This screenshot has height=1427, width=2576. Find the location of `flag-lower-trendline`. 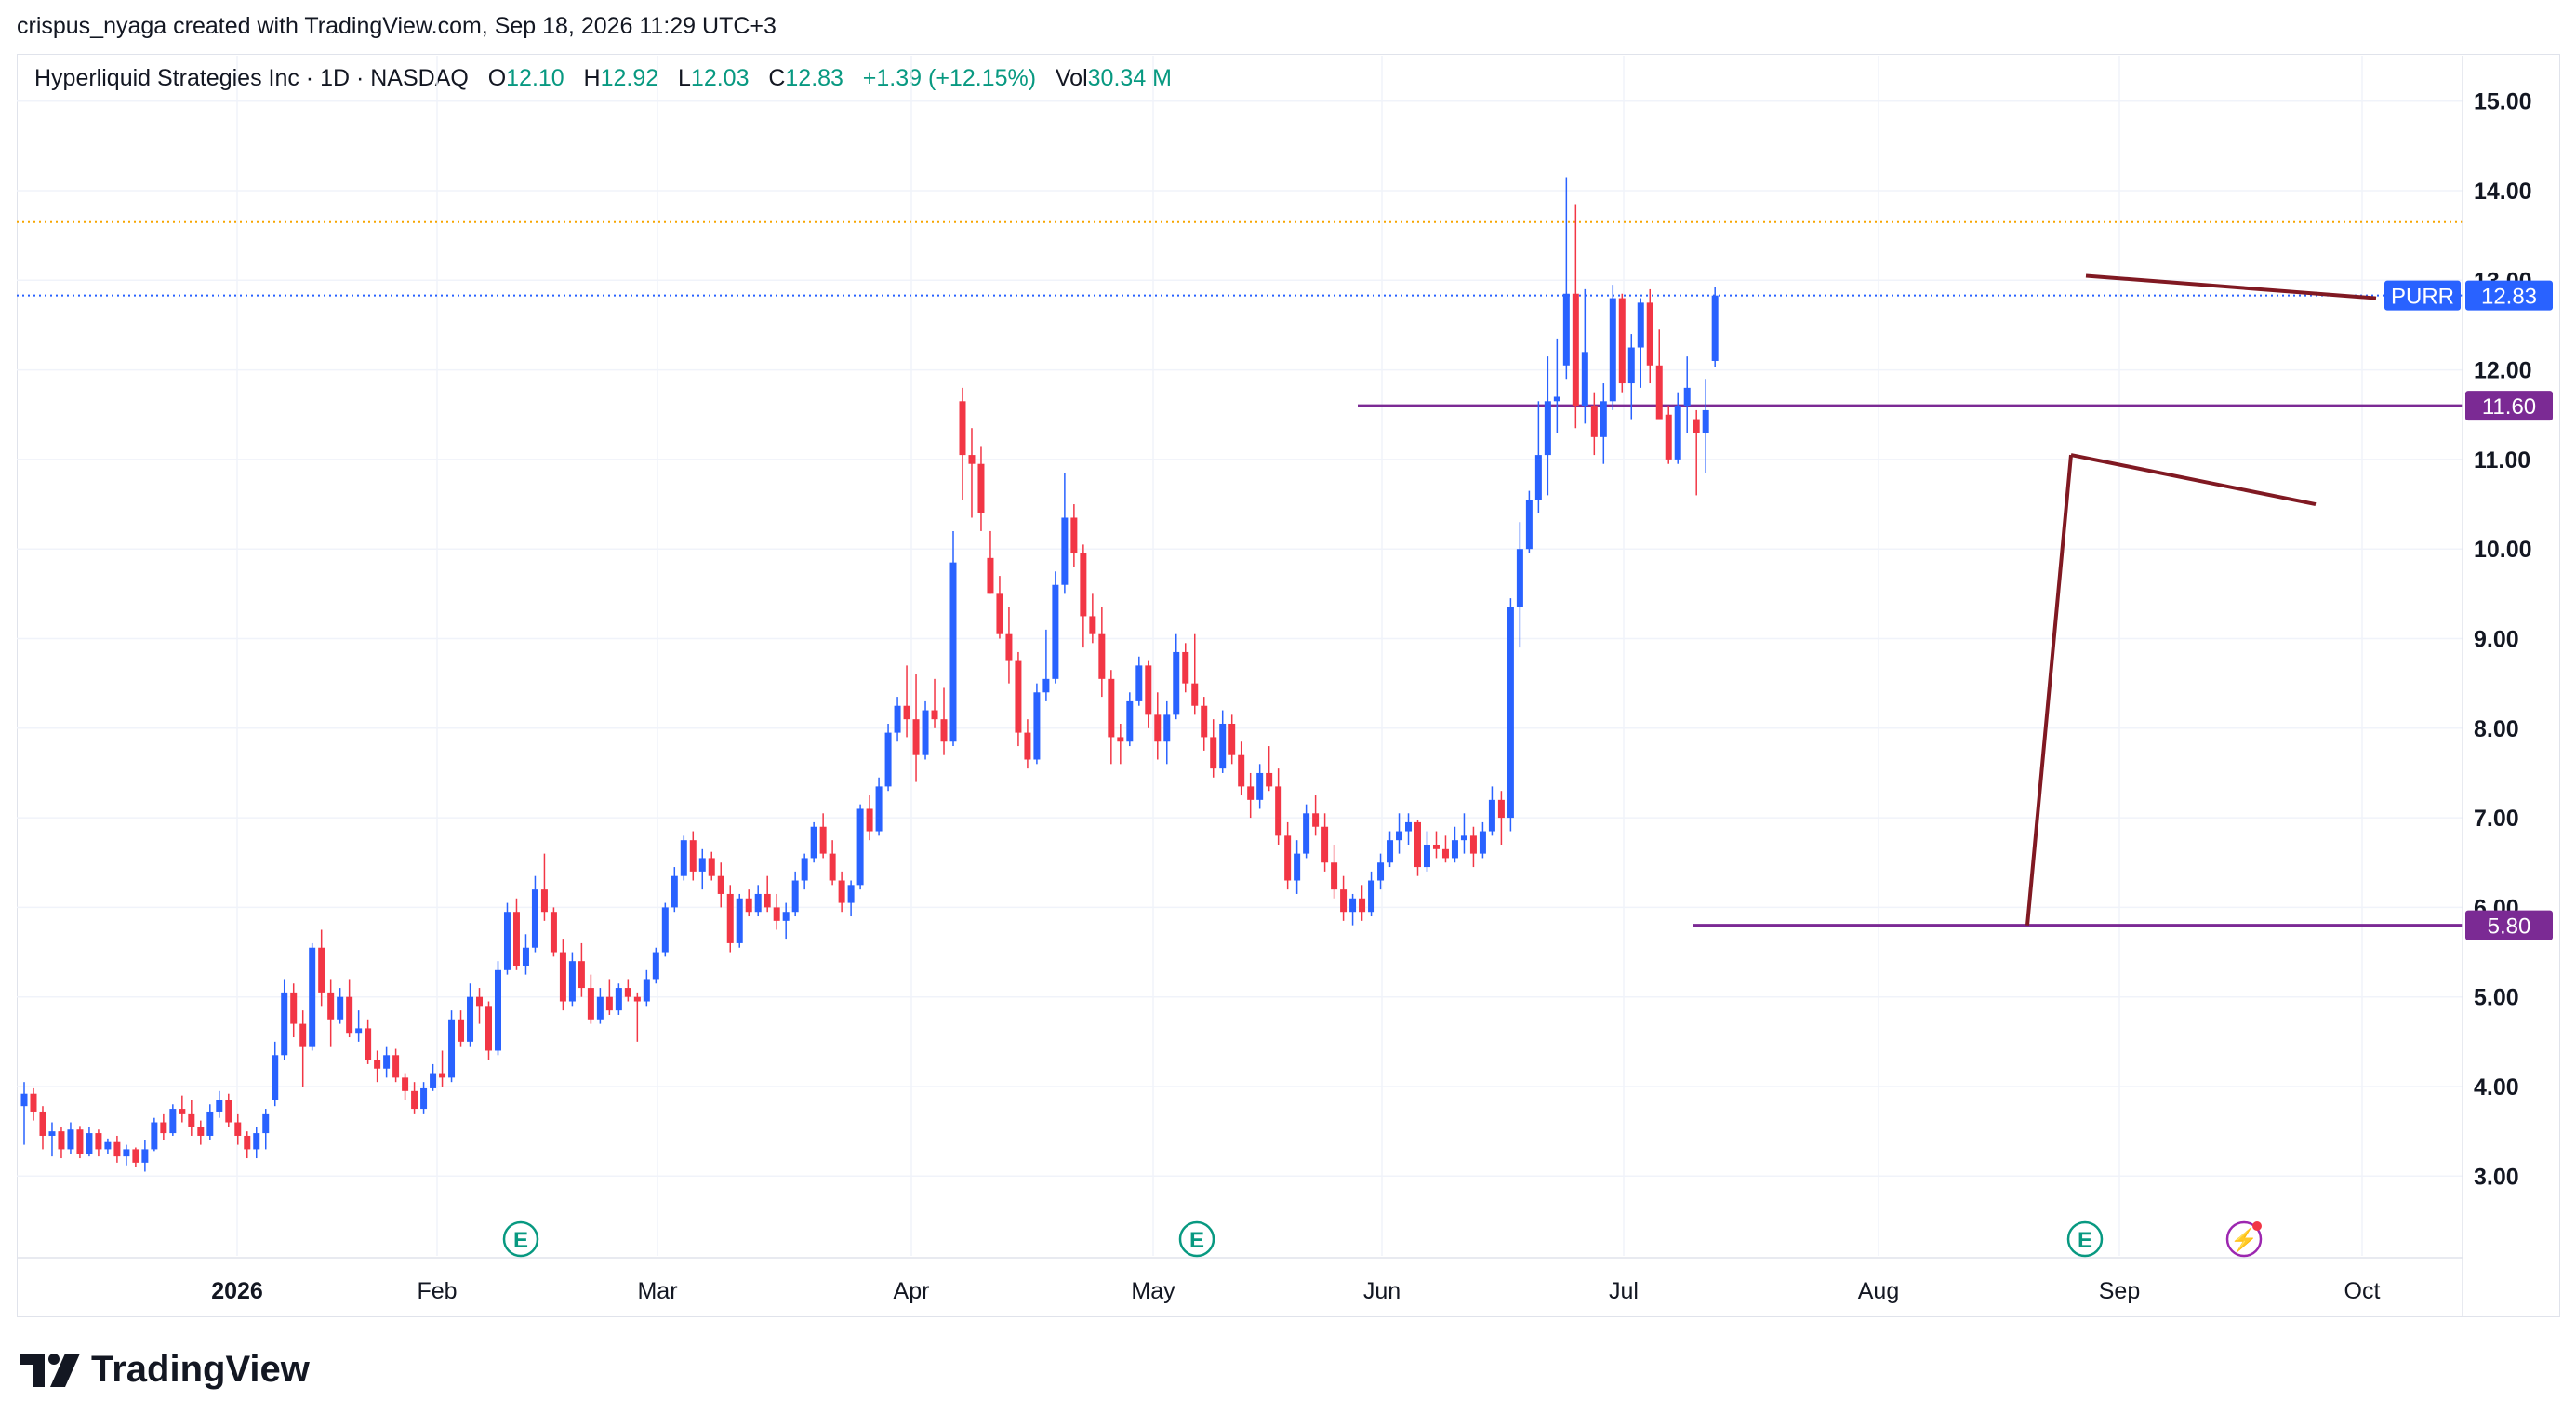

flag-lower-trendline is located at coordinates (2193, 480).